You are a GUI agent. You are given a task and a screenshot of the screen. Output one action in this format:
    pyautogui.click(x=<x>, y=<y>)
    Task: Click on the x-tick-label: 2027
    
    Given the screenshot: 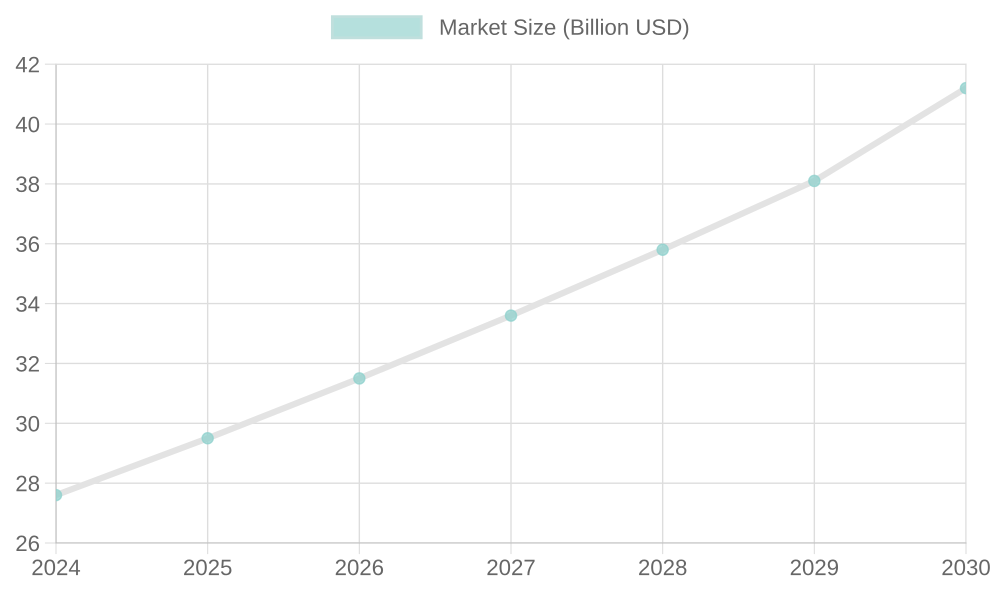 What is the action you would take?
    pyautogui.click(x=511, y=568)
    